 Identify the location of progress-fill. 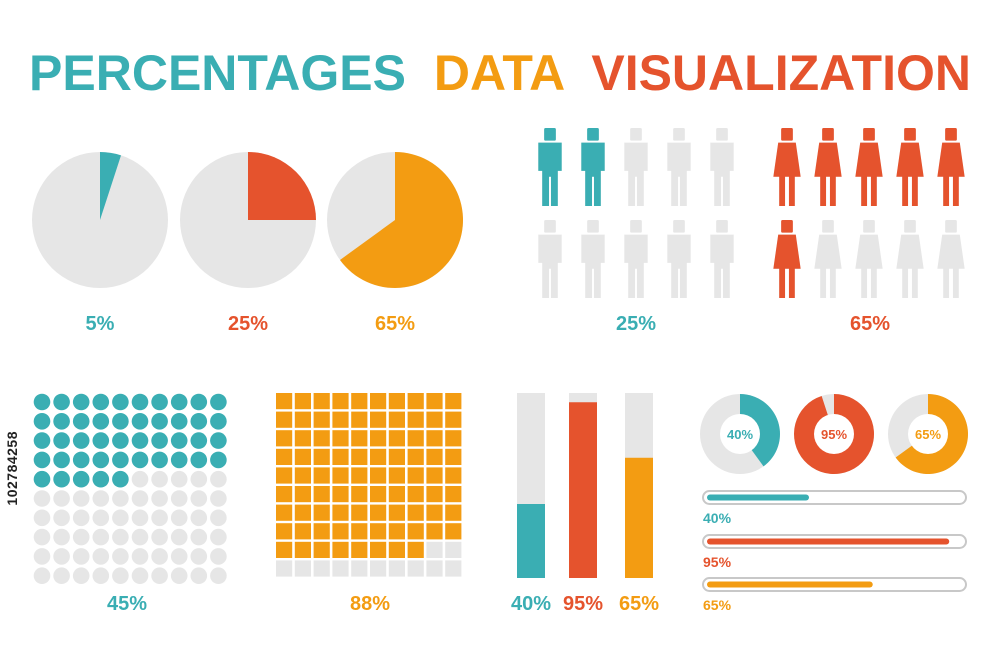
(758, 497).